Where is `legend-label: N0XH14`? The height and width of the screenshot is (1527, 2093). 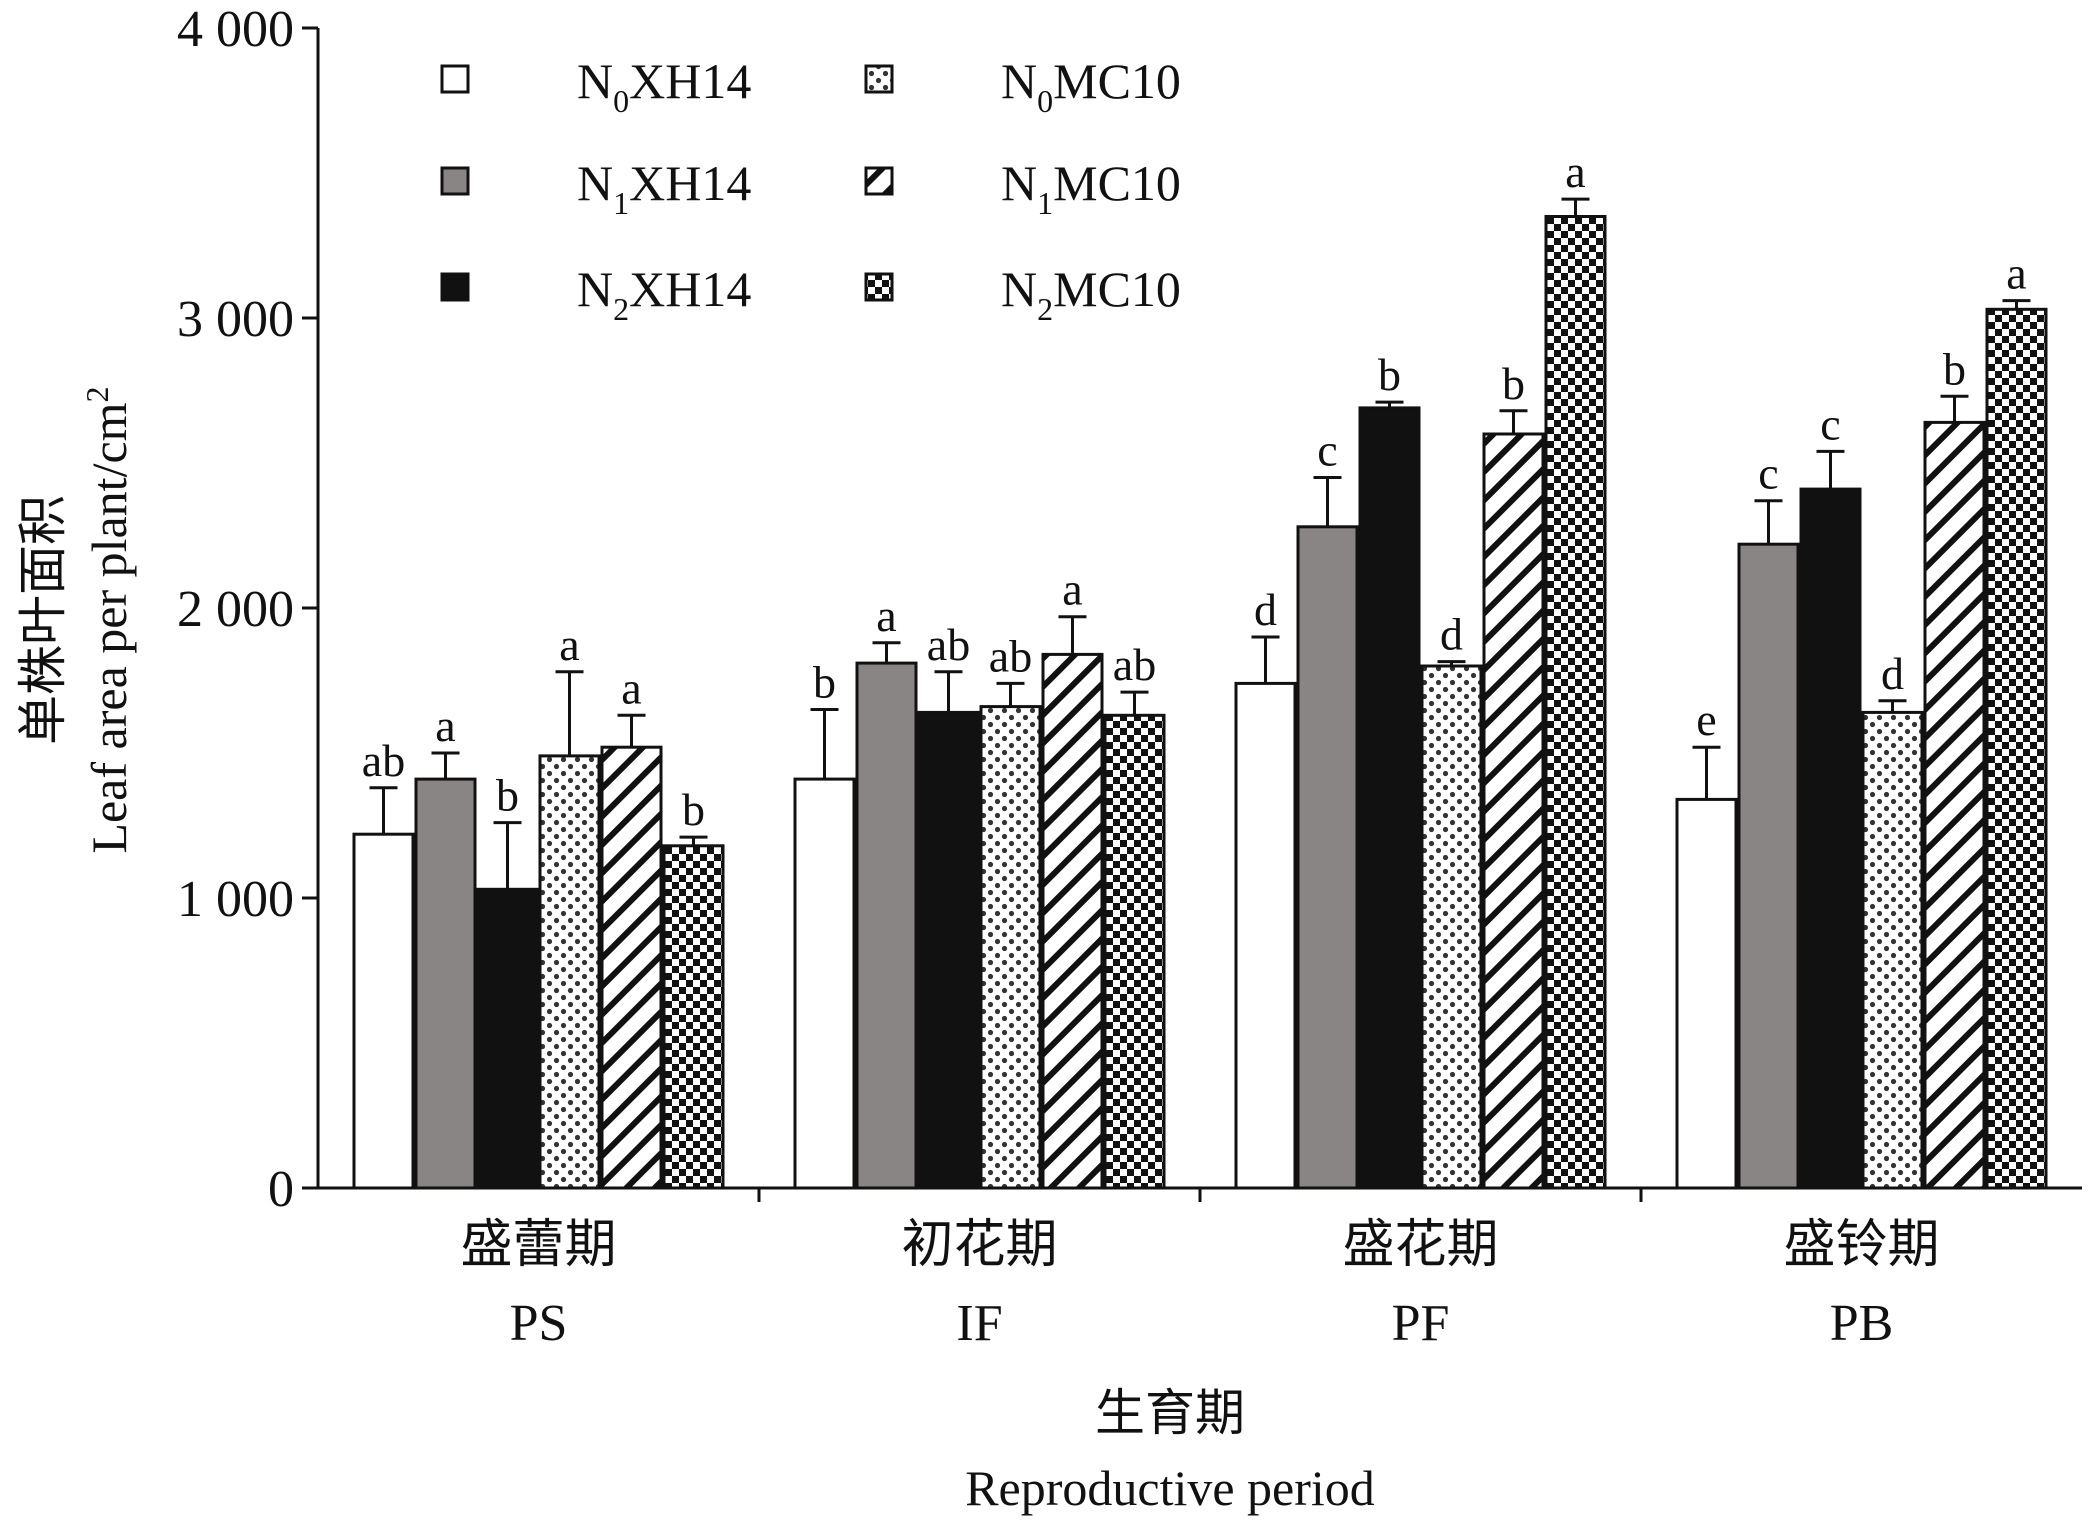 legend-label: N0XH14 is located at coordinates (664, 86).